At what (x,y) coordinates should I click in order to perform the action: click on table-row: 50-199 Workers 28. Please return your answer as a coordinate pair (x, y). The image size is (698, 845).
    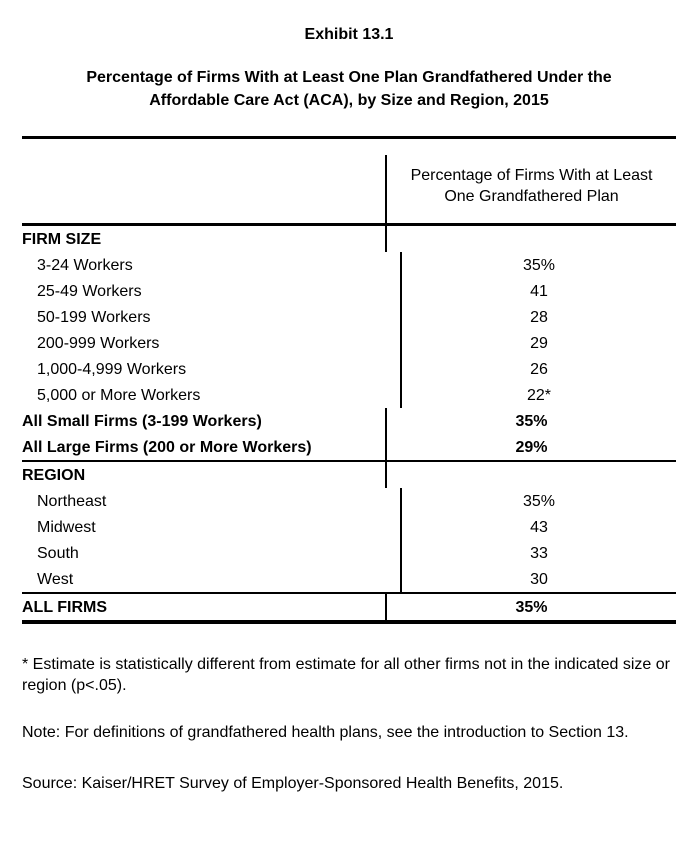
    Looking at the image, I should click on (349, 317).